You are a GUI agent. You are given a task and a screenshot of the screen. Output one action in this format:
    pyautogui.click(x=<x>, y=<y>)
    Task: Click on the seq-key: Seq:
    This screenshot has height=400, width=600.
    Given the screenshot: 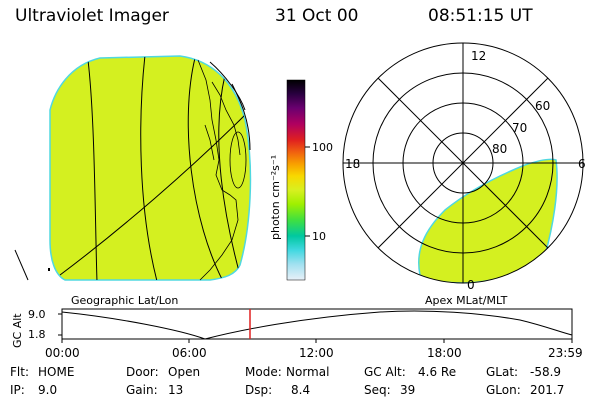 What is the action you would take?
    pyautogui.click(x=377, y=390)
    